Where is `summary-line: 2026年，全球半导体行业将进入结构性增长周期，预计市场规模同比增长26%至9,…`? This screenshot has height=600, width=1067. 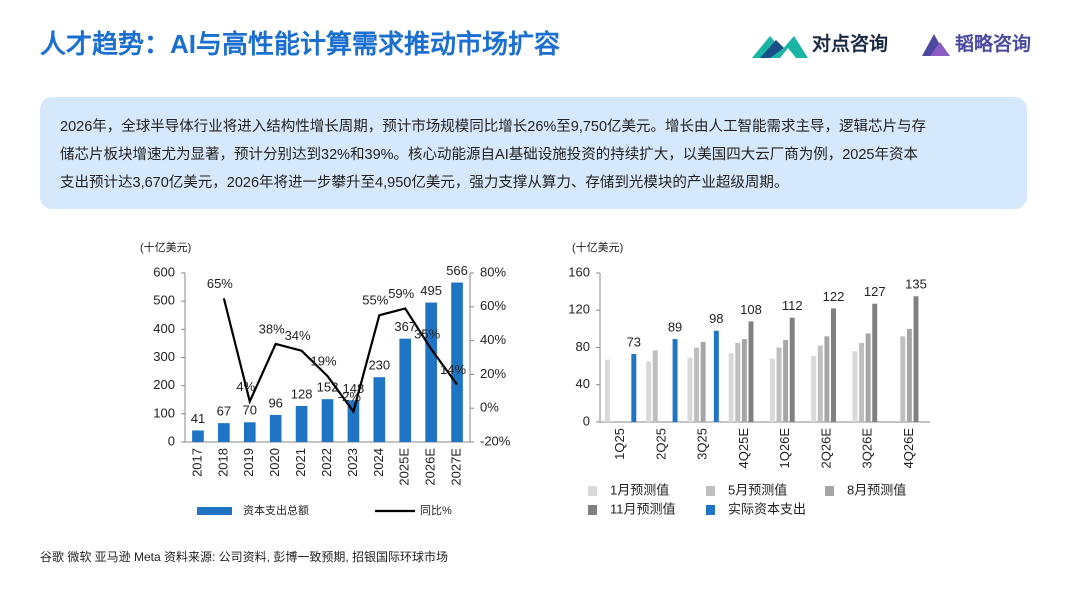 summary-line: 2026年，全球半导体行业将进入结构性增长周期，预计市场规模同比增长26%至9,… is located at coordinates (493, 126).